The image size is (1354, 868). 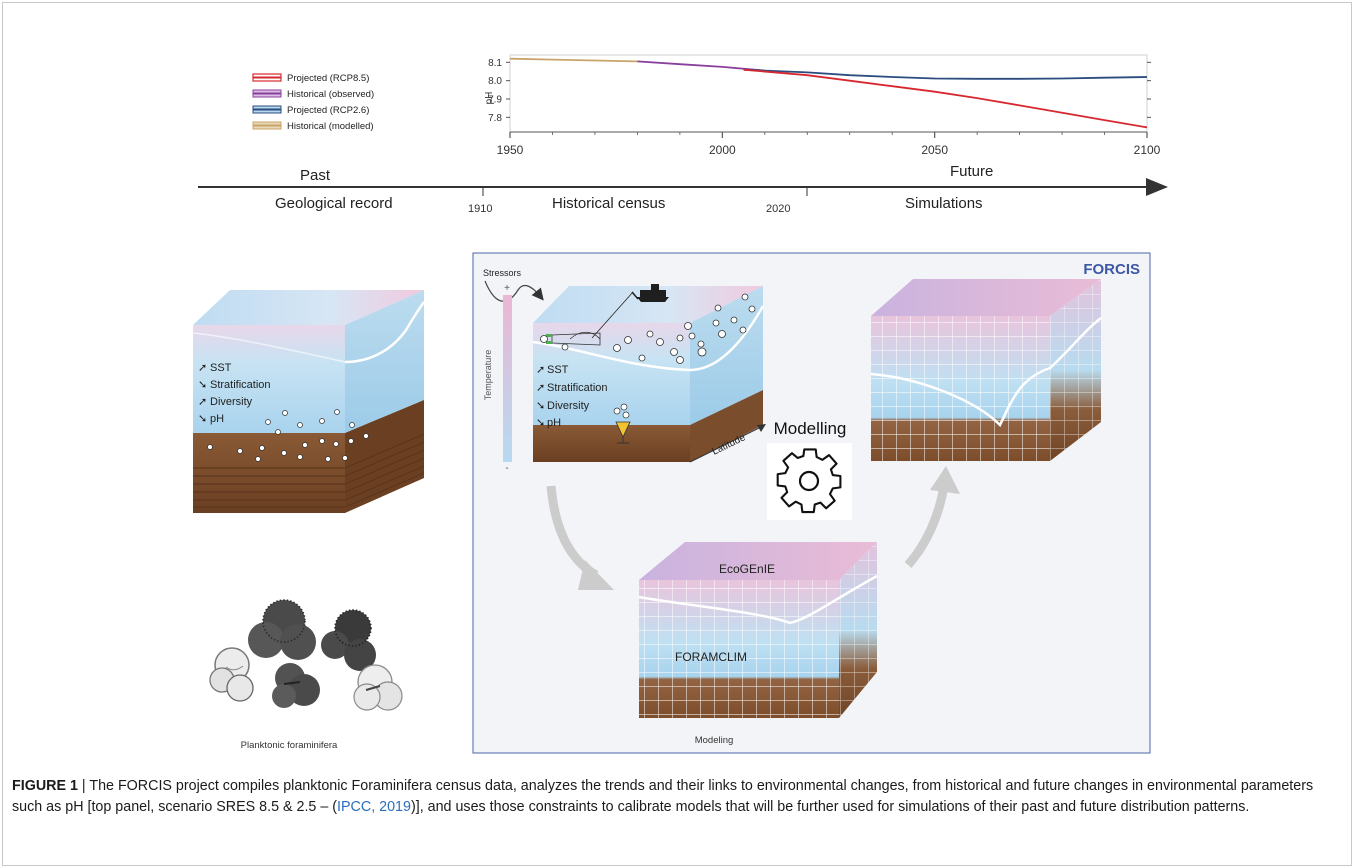 I want to click on caption-label: FIGURE 1, so click(x=45, y=786).